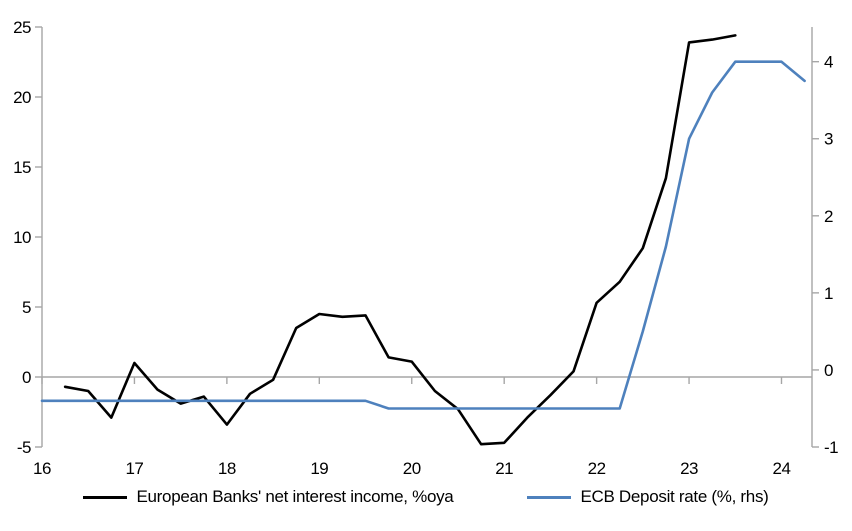 The width and height of the screenshot is (852, 531). What do you see at coordinates (504, 468) in the screenshot?
I see `x-axis-tick-label: 21` at bounding box center [504, 468].